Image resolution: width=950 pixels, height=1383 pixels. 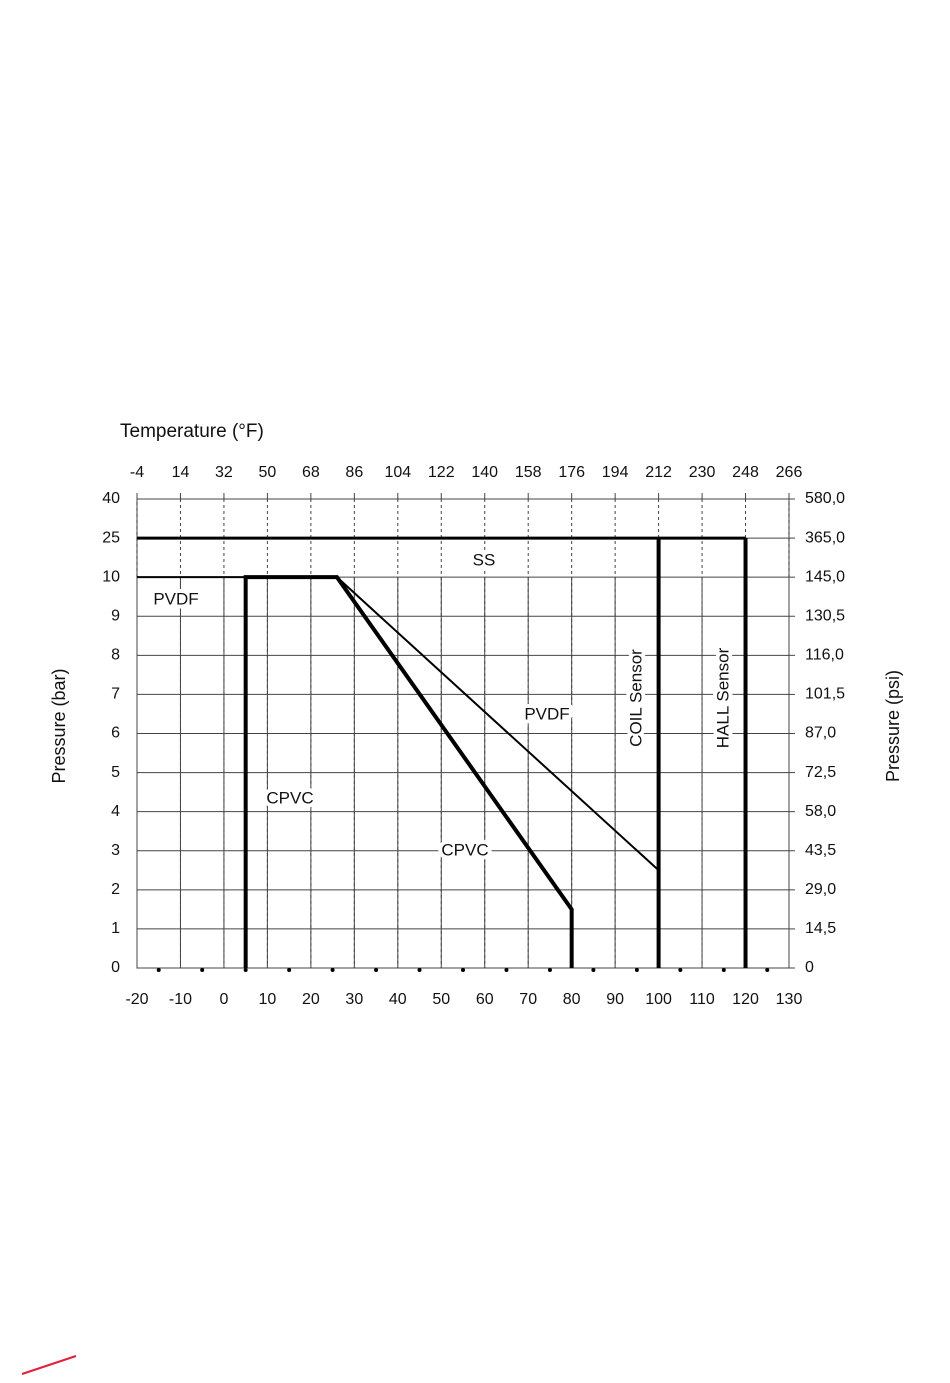 I want to click on y2-tick-label: 0, so click(x=809, y=967).